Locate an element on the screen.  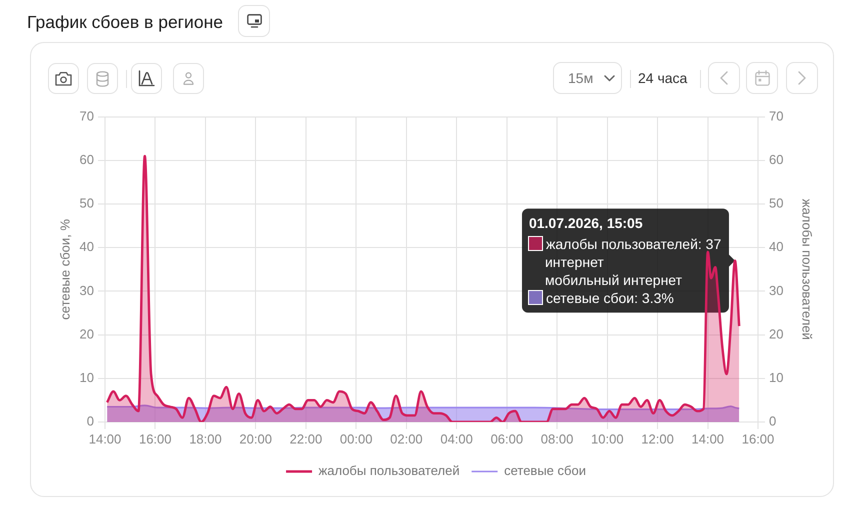
x-tick-label: 12:00 is located at coordinates (657, 438).